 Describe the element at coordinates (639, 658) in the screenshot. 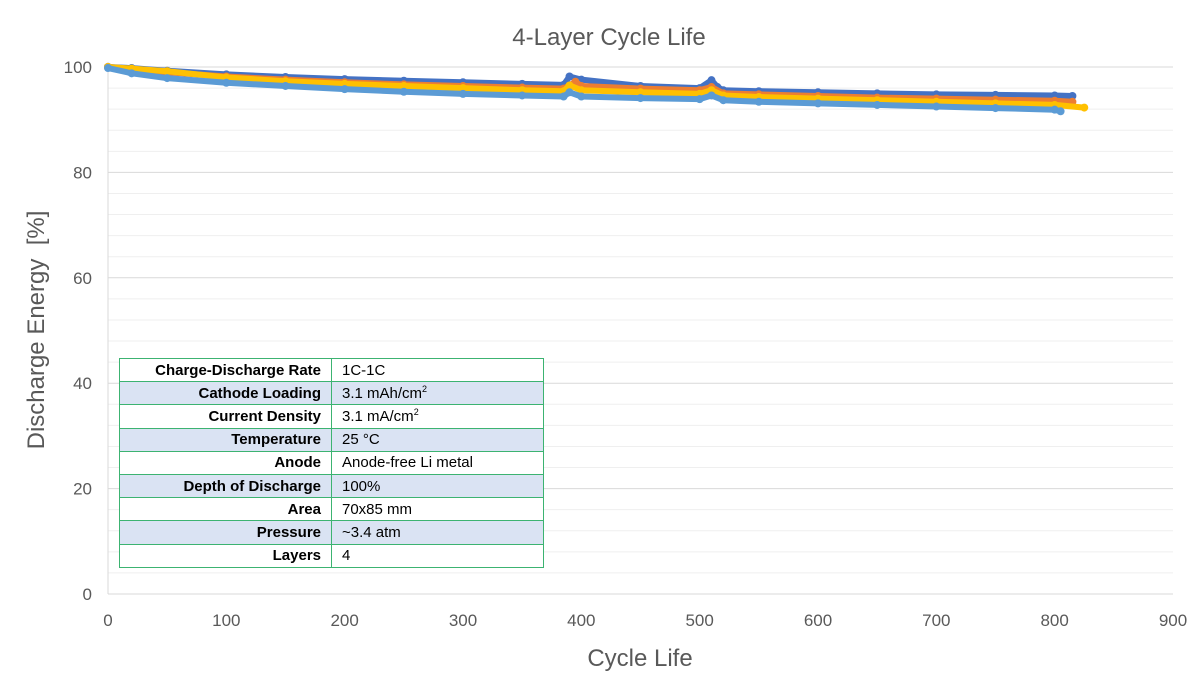

I see `x-axis-title: Cycle Life` at that location.